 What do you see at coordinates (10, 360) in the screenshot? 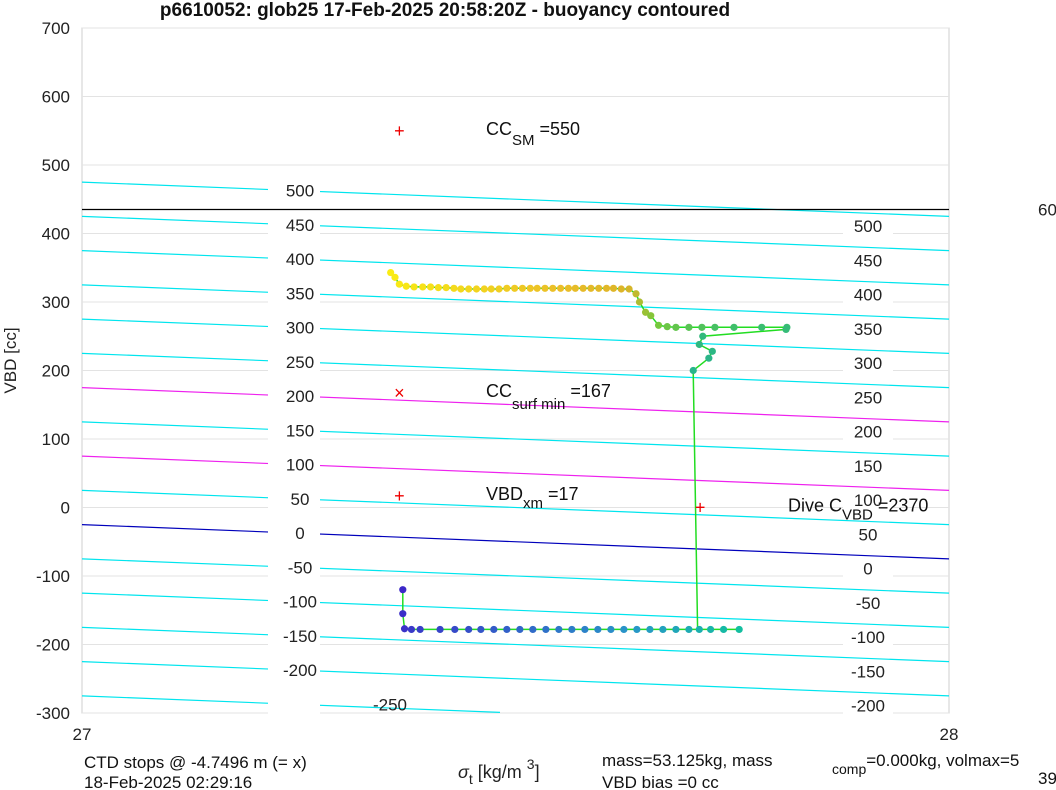
I see `y-axis-label: VBD [cc]` at bounding box center [10, 360].